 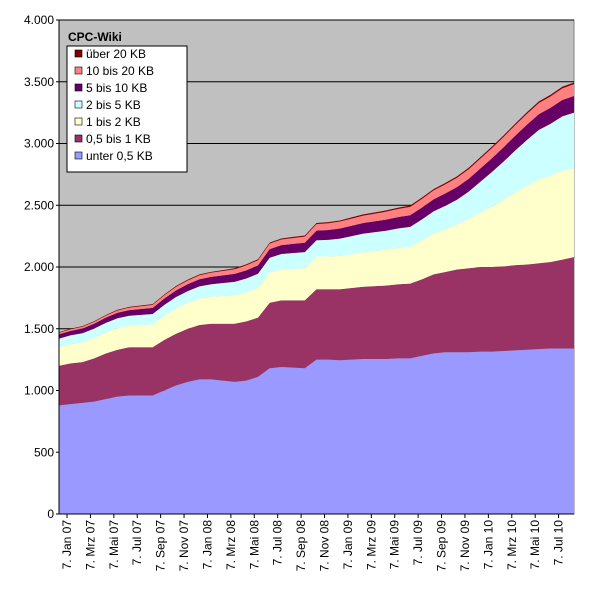 I want to click on y-tick-label-4: 2.000, so click(x=39, y=267).